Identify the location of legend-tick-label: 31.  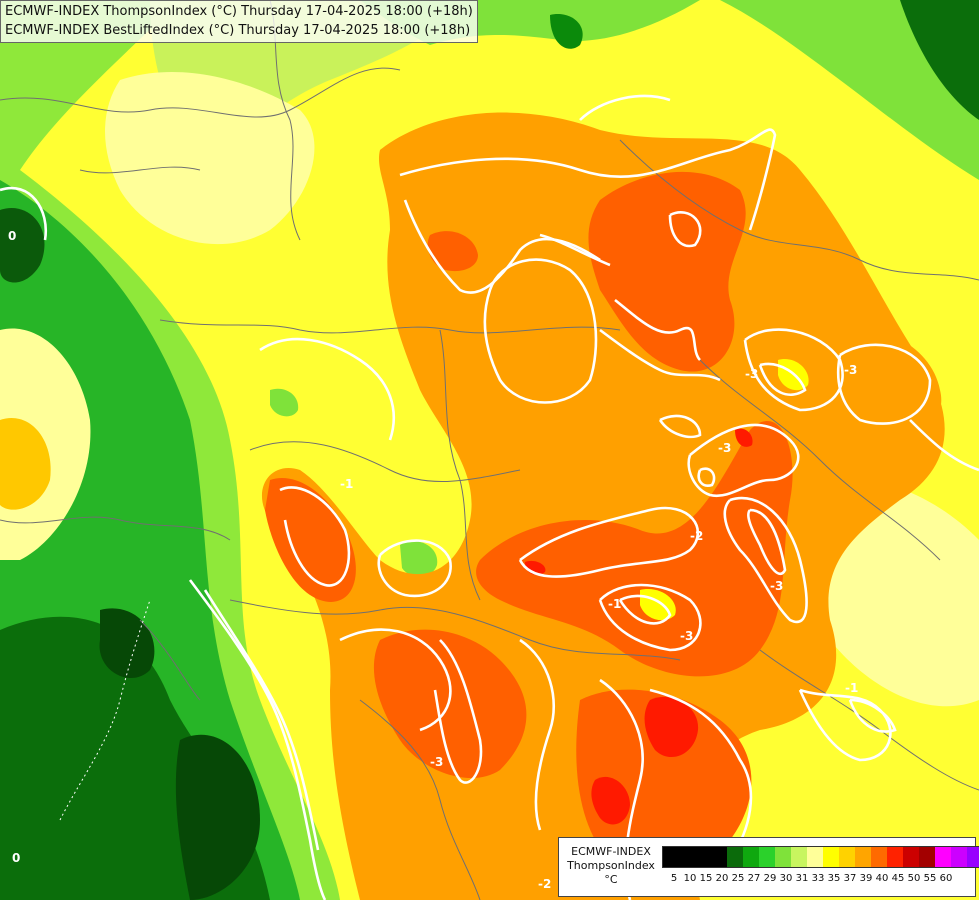
(802, 878).